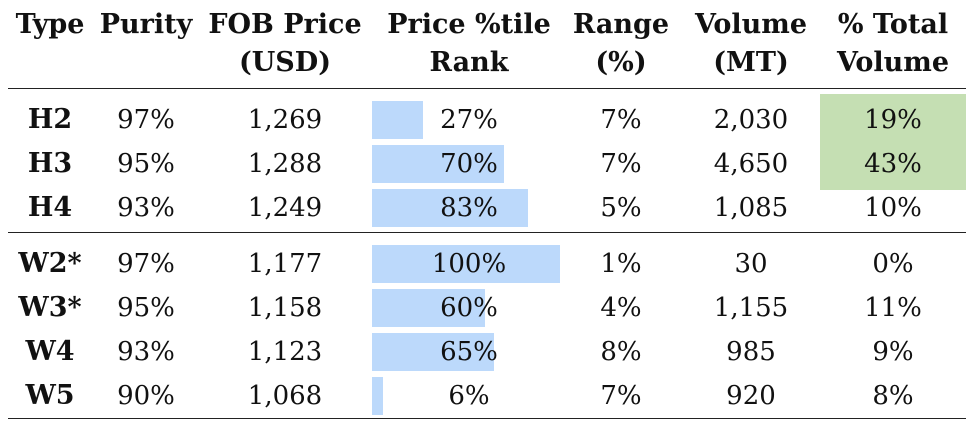  What do you see at coordinates (285, 24) in the screenshot?
I see `header-fob-line1: FOB Price` at bounding box center [285, 24].